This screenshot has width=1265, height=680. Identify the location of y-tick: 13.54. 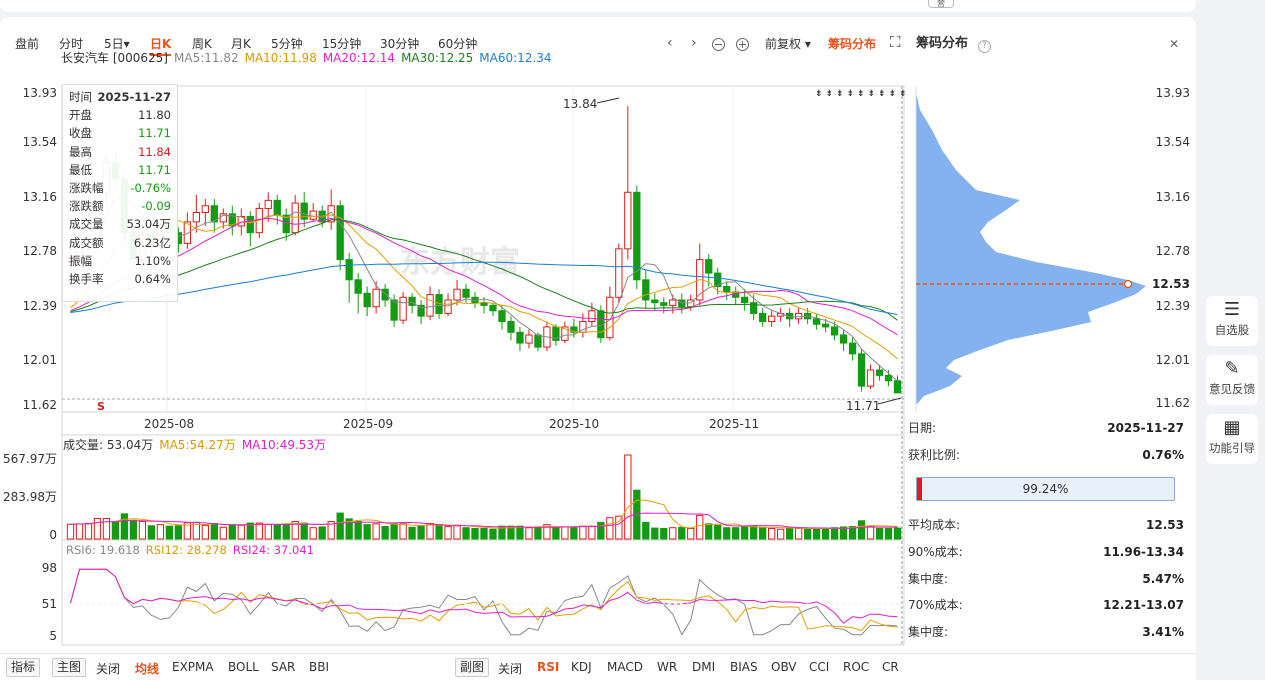
(39, 142).